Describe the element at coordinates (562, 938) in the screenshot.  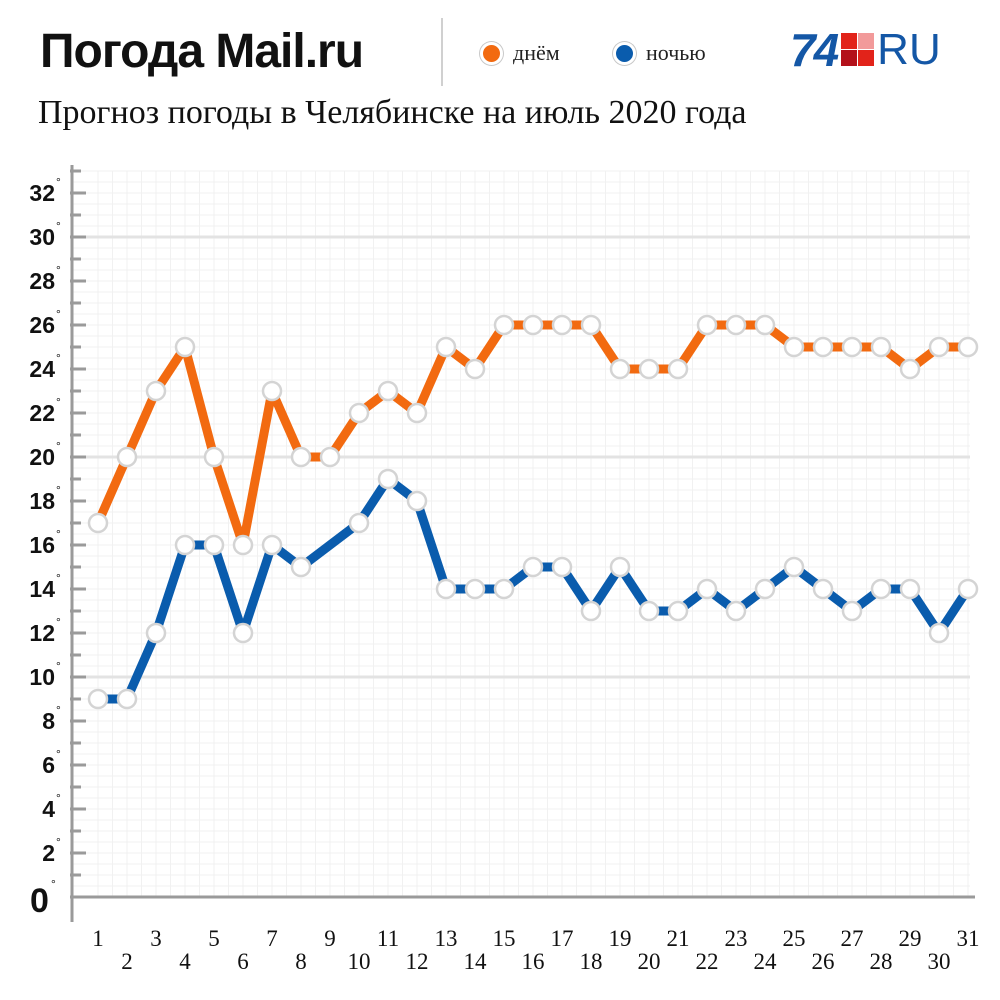
I see `x-tick-label: 17` at that location.